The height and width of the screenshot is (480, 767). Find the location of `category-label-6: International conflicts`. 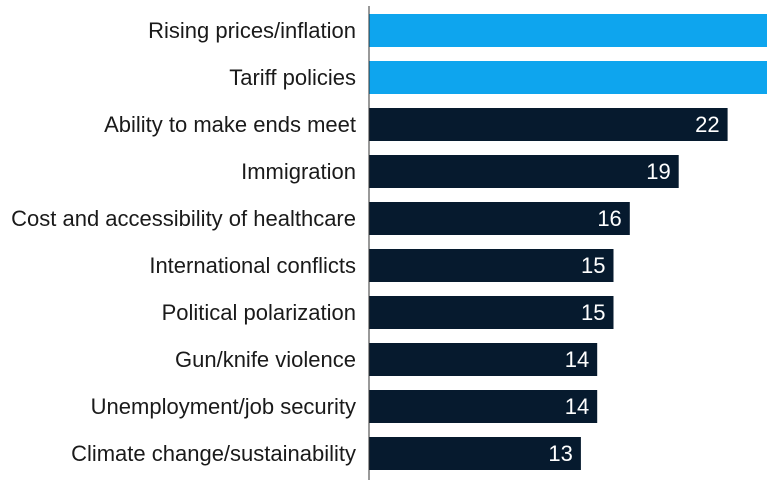

category-label-6: International conflicts is located at coordinates (252, 265).